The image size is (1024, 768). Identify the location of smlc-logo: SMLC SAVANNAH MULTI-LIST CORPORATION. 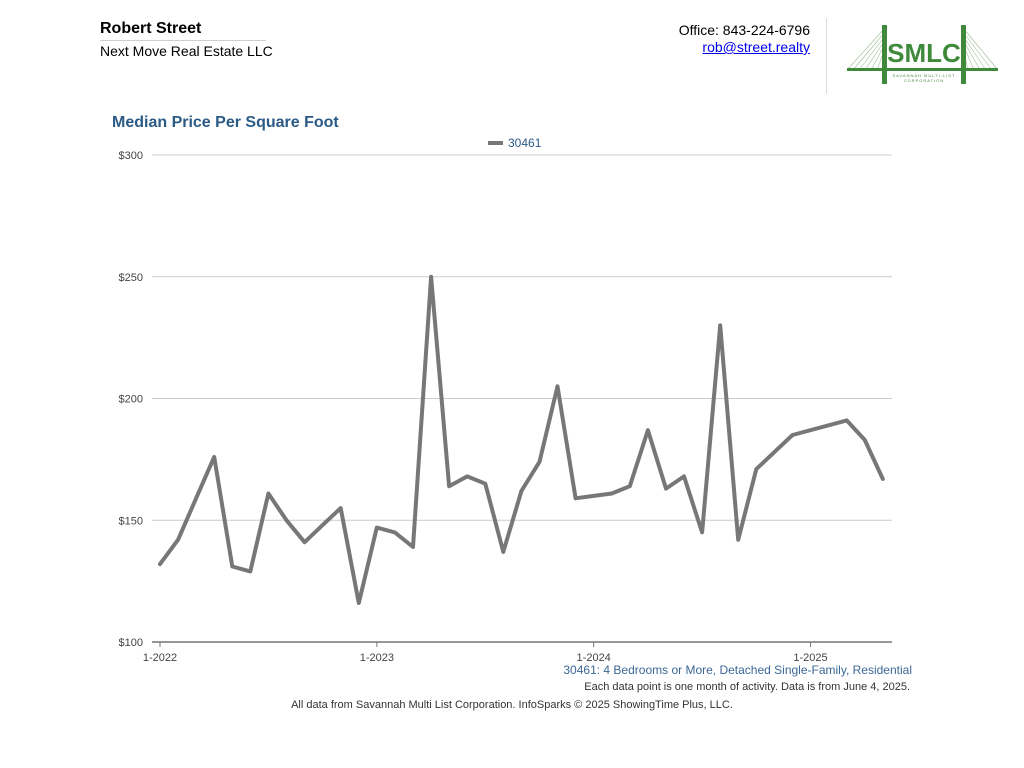
(922, 54).